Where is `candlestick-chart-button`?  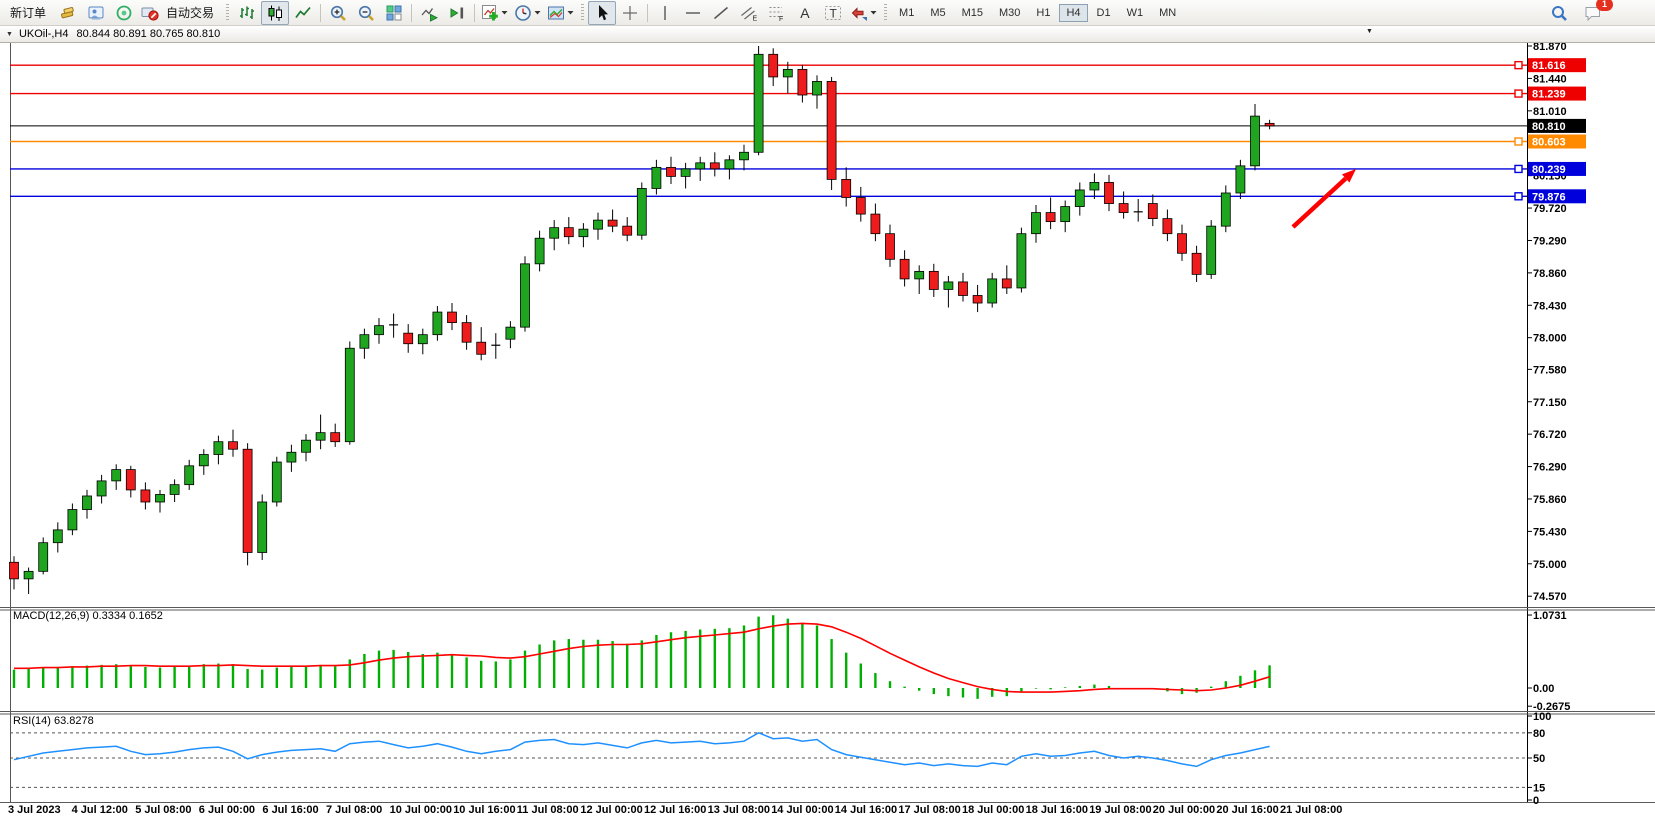 candlestick-chart-button is located at coordinates (275, 12).